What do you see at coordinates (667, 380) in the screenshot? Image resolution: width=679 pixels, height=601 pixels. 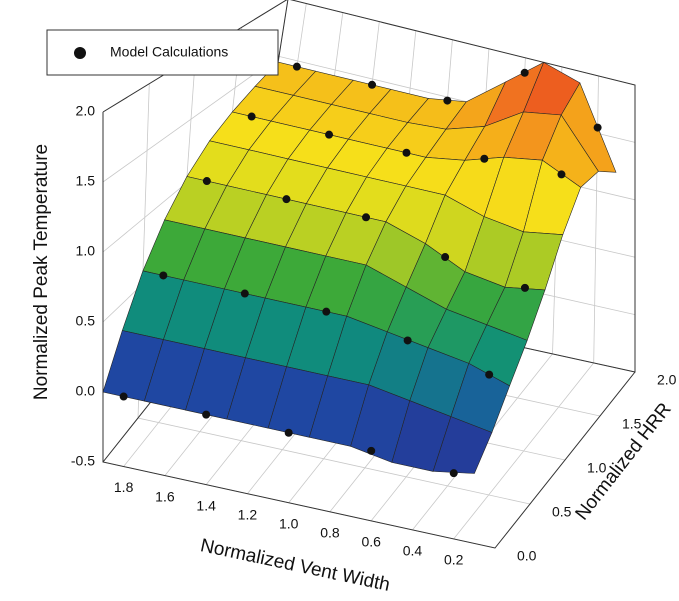 I see `y-tick-label: 2.0` at bounding box center [667, 380].